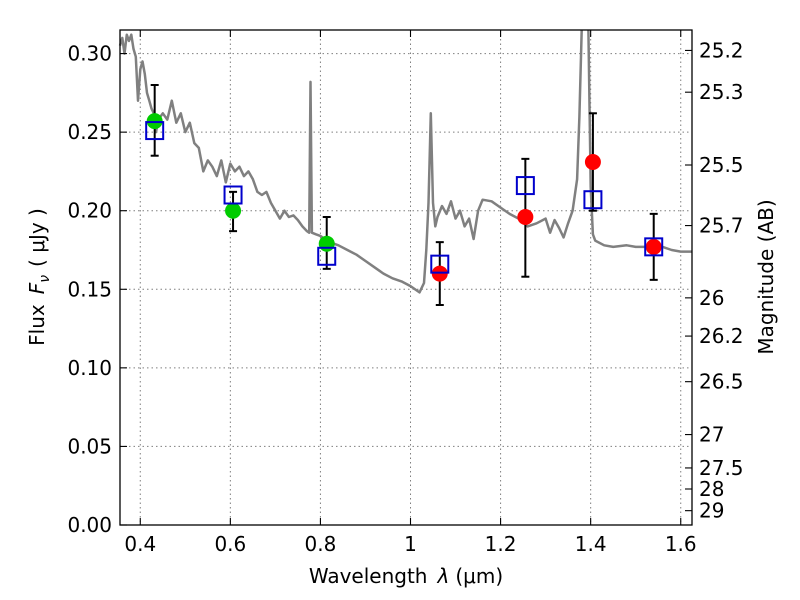 This screenshot has width=800, height=600. Describe the element at coordinates (39, 277) in the screenshot. I see `y-axis-label: FluxFν( μJy )` at that location.